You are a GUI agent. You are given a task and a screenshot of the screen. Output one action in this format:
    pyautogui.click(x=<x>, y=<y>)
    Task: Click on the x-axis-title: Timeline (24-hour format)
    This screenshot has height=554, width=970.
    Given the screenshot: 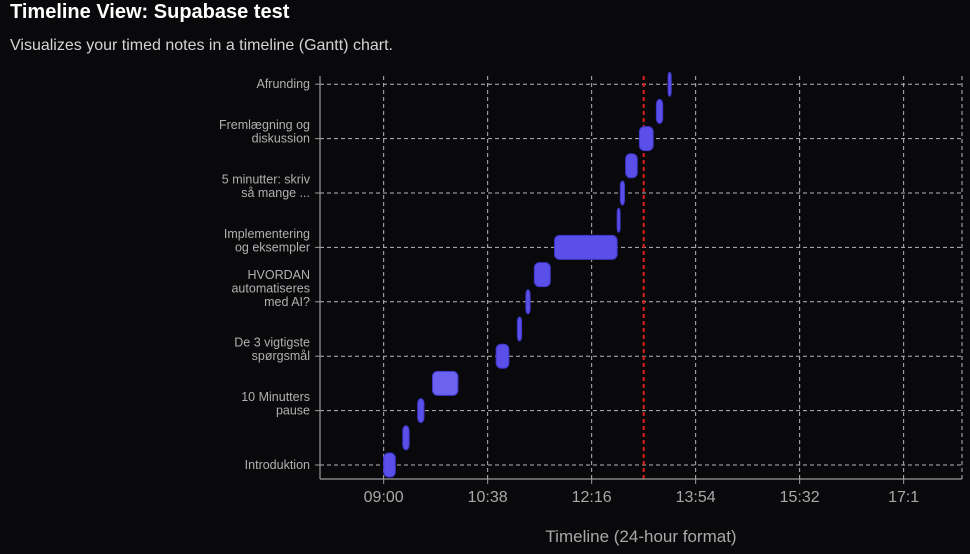 What is the action you would take?
    pyautogui.click(x=640, y=536)
    